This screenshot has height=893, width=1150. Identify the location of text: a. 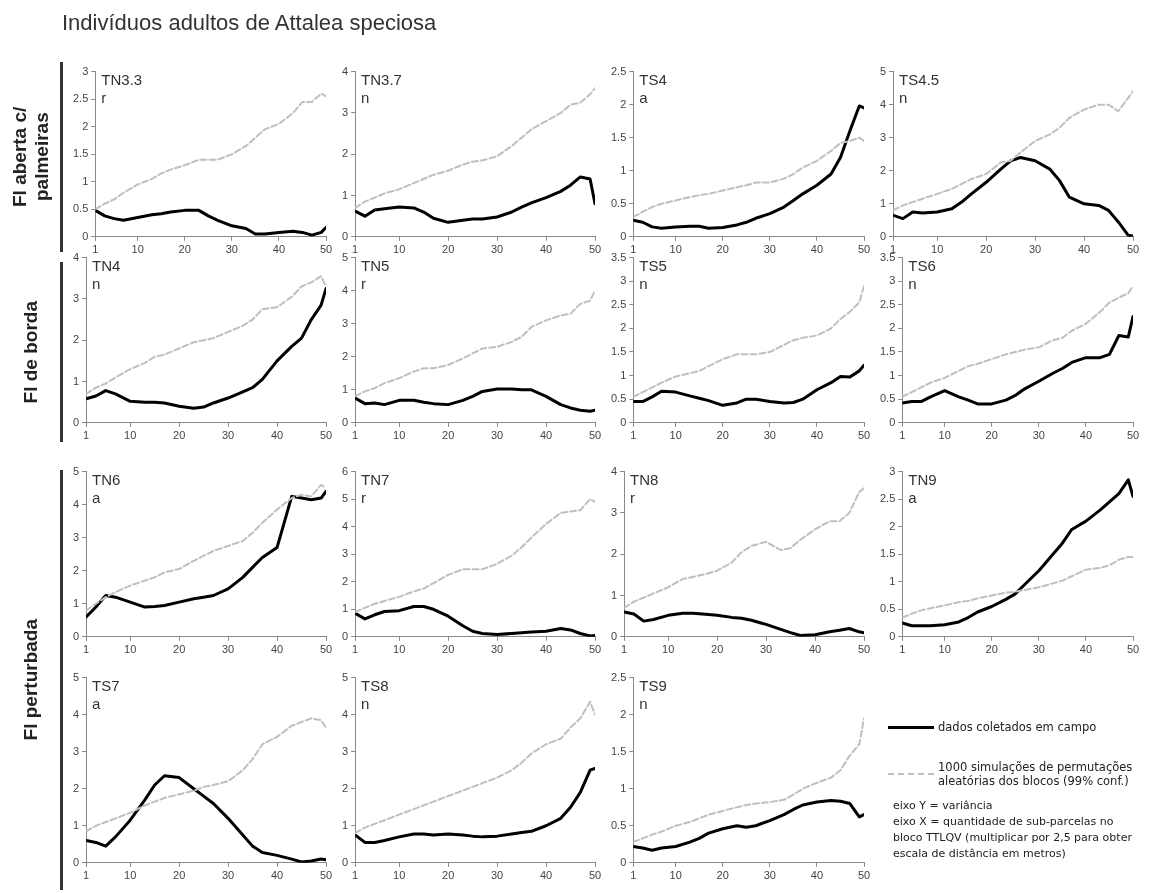
(97, 704).